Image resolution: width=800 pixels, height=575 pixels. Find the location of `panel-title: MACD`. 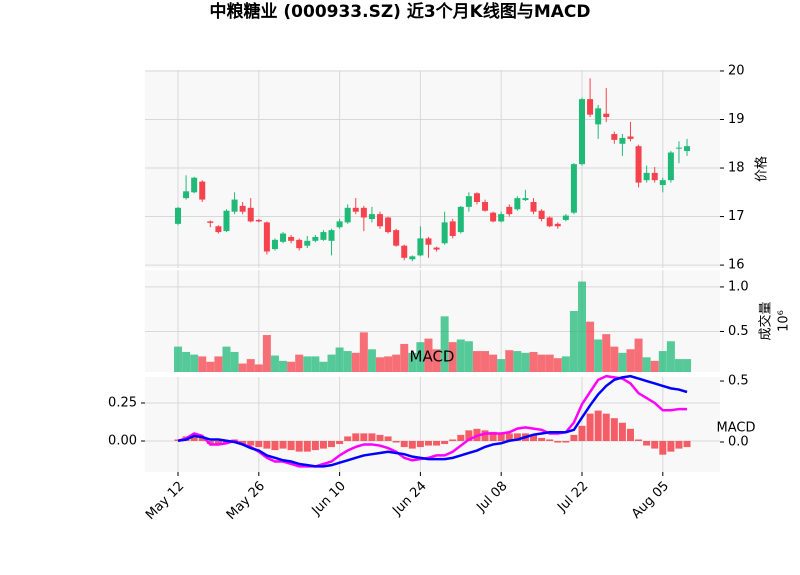

panel-title: MACD is located at coordinates (432, 357).